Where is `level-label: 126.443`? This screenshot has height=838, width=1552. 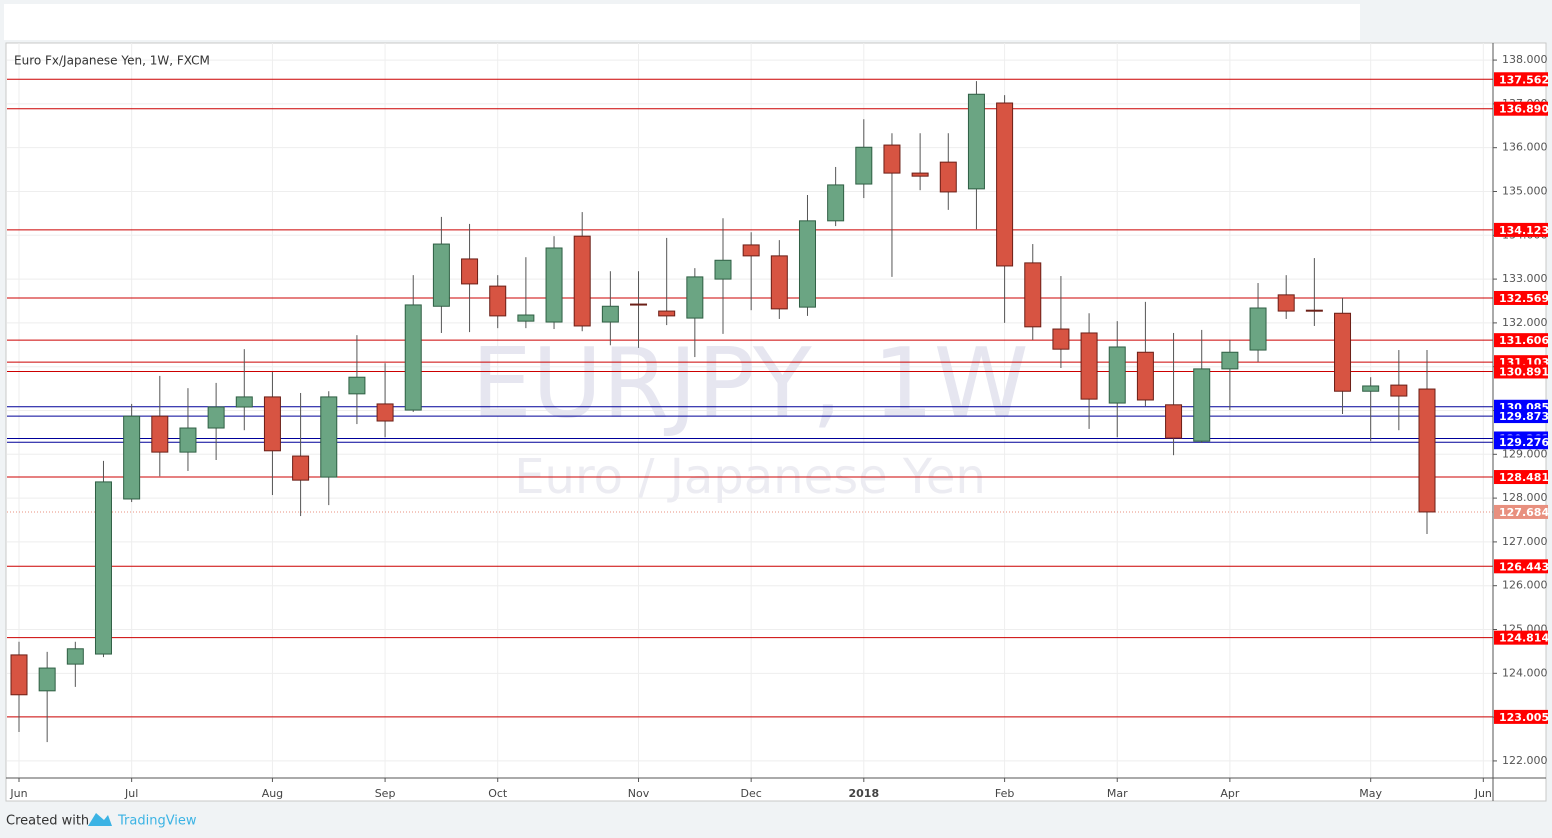
level-label: 126.443 is located at coordinates (1524, 566).